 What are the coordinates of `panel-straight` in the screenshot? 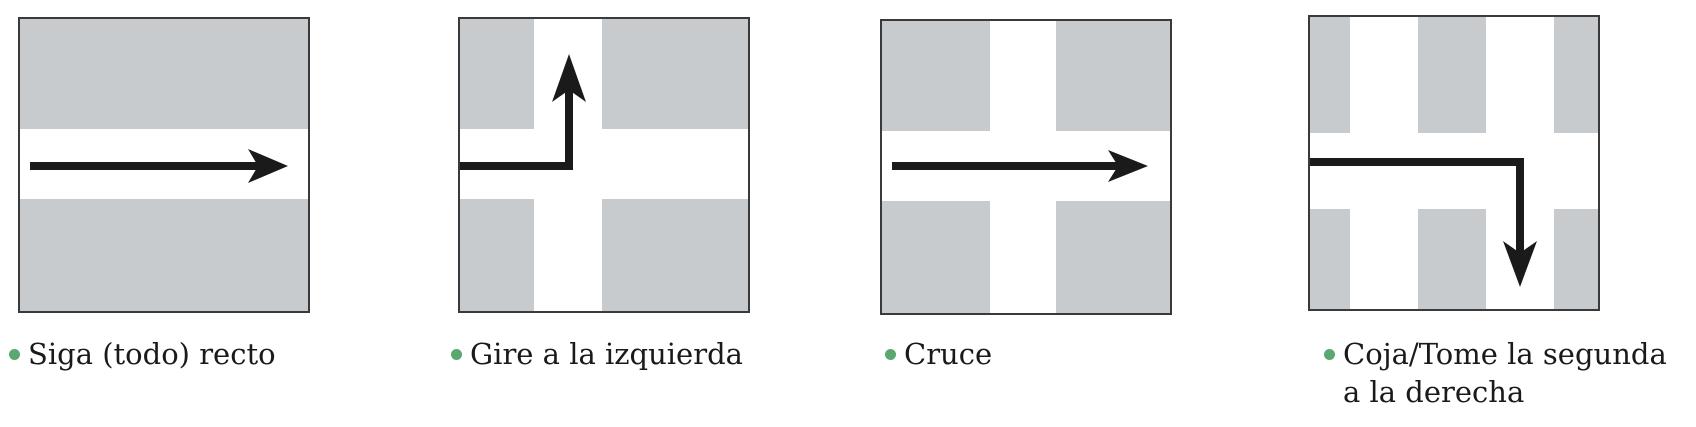 It's located at (164, 165).